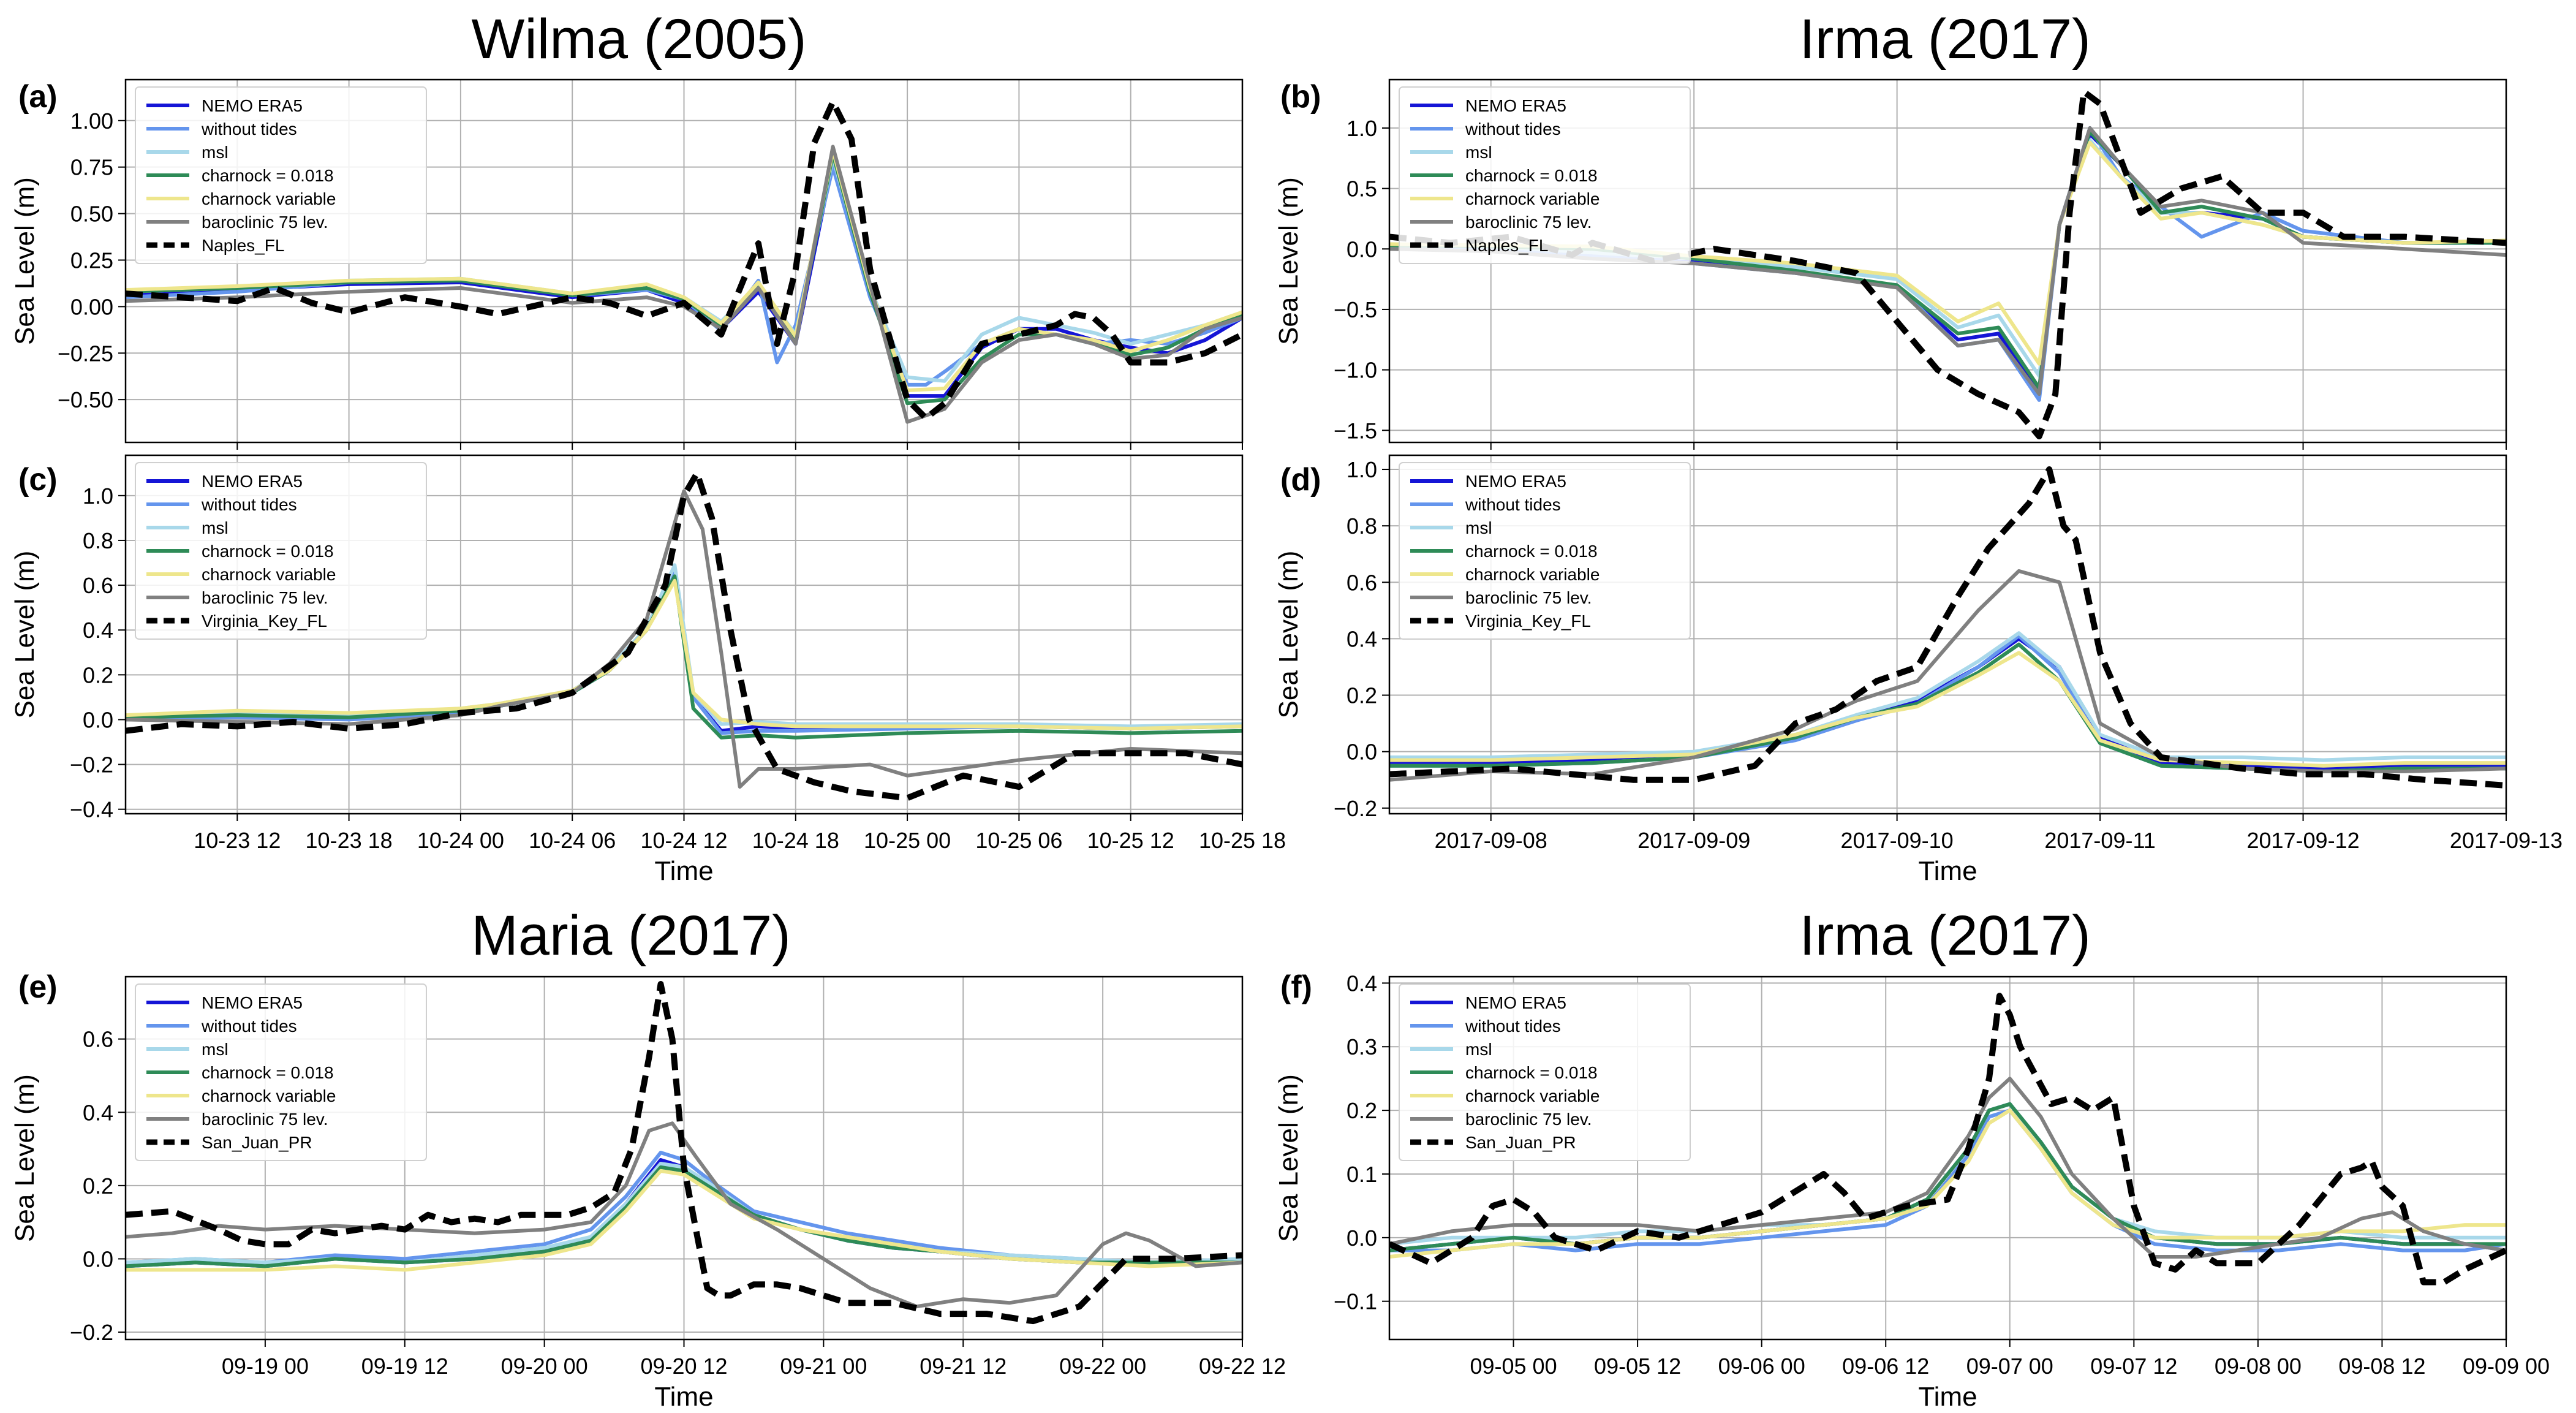  What do you see at coordinates (2506, 840) in the screenshot?
I see `x-tick-label: 2017-09-13` at bounding box center [2506, 840].